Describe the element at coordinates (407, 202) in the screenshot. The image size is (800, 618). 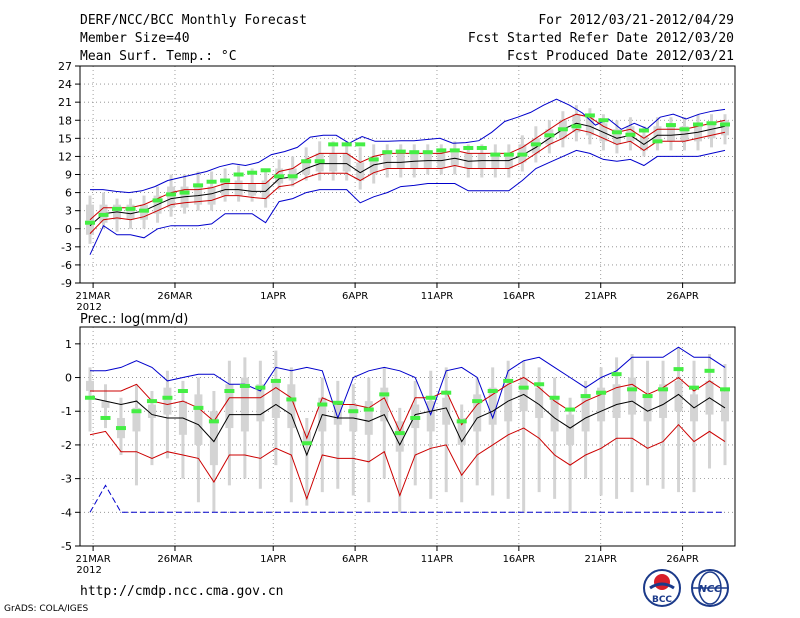
I see `series-line-min` at that location.